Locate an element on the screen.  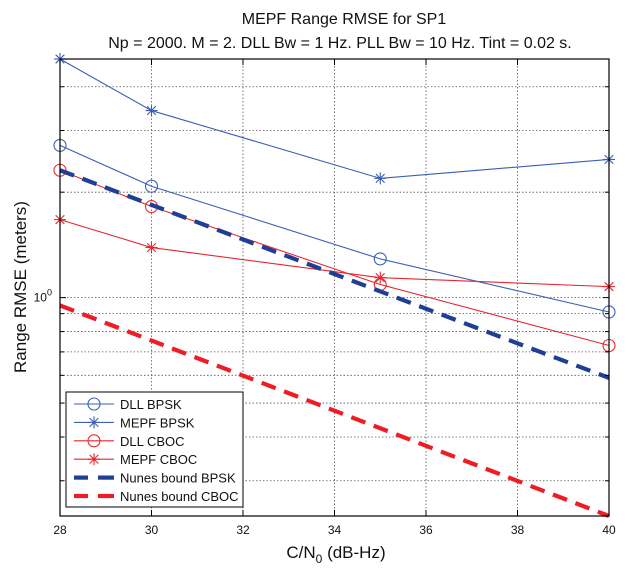
x-tick-label: 28 is located at coordinates (60, 530).